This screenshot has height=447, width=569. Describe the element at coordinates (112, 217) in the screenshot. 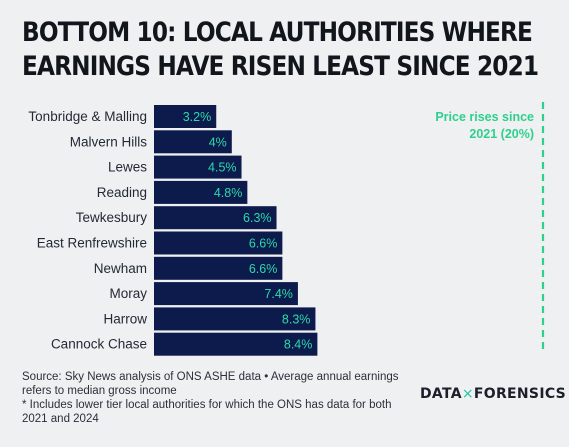

I see `category-label: Tewkesbury` at that location.